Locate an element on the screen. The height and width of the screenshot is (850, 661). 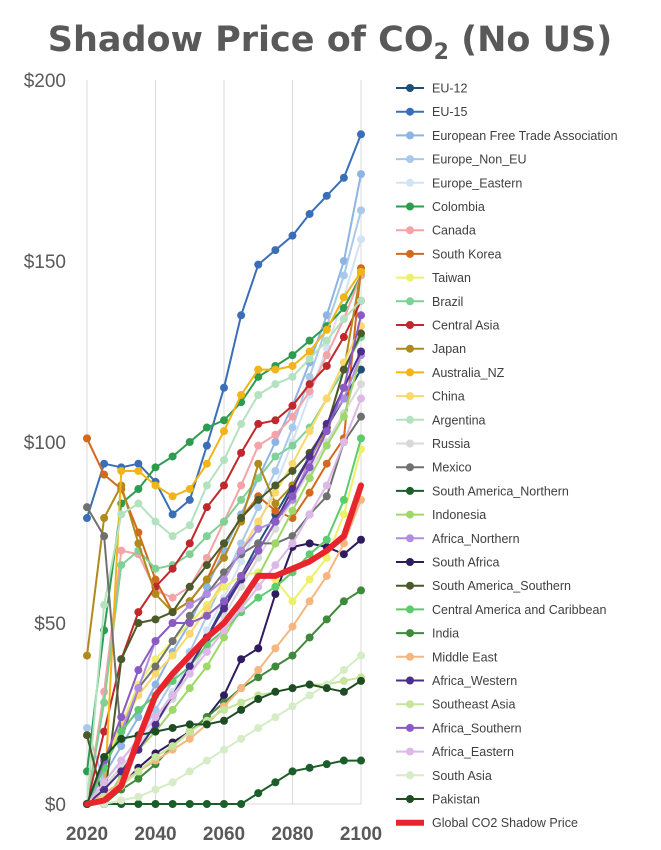
legend-item: Global CO2 Shadow Price is located at coordinates (487, 823).